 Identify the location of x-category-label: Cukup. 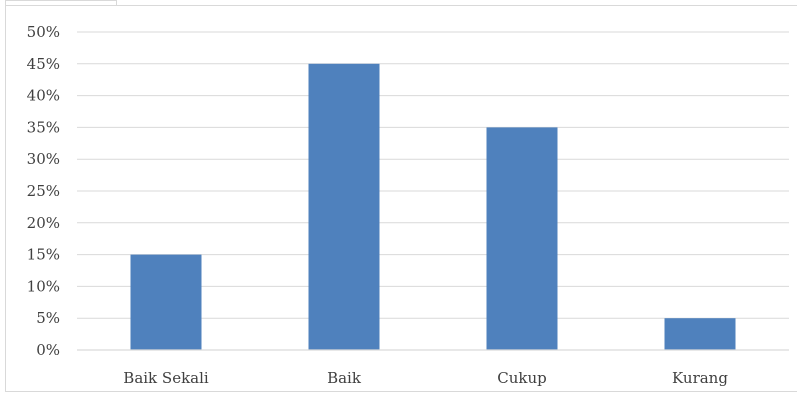
(522, 378).